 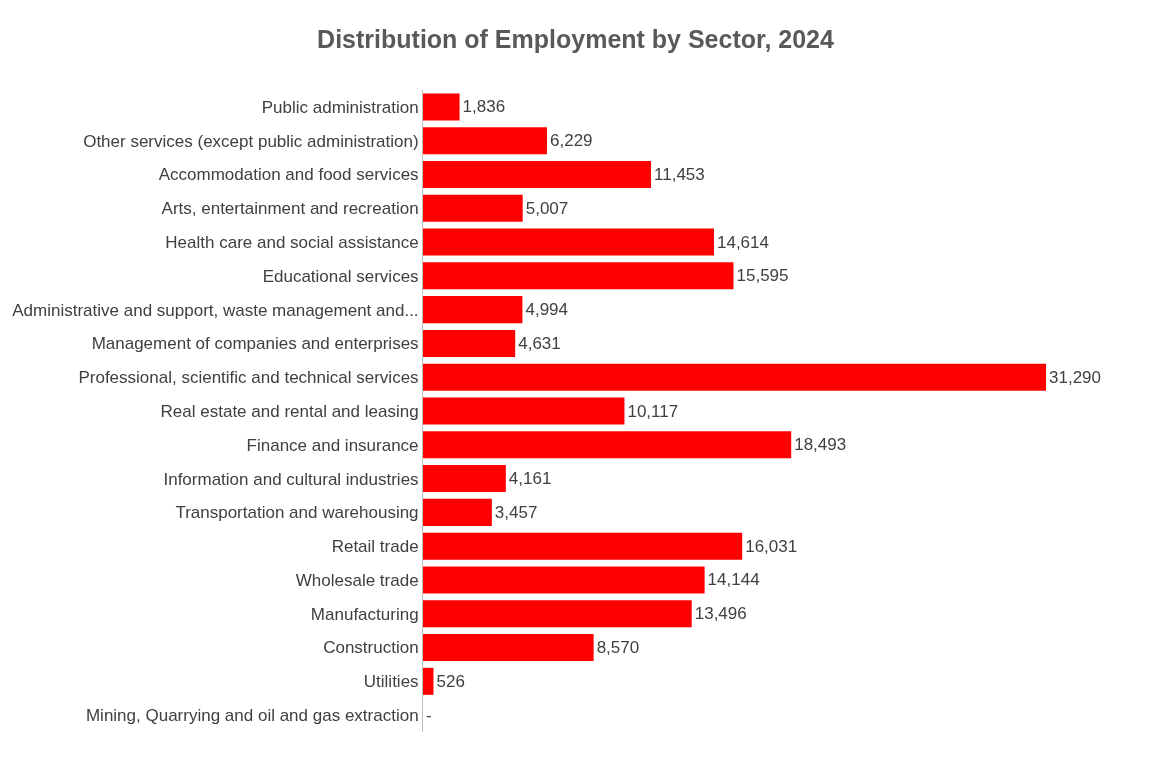 I want to click on data-label: -, so click(x=429, y=715).